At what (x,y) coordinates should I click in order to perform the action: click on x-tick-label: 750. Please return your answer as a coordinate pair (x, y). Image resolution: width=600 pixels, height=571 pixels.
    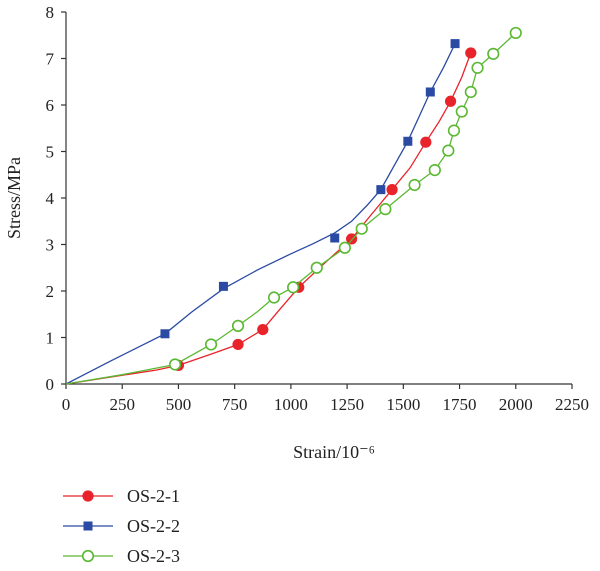
    Looking at the image, I should click on (235, 404).